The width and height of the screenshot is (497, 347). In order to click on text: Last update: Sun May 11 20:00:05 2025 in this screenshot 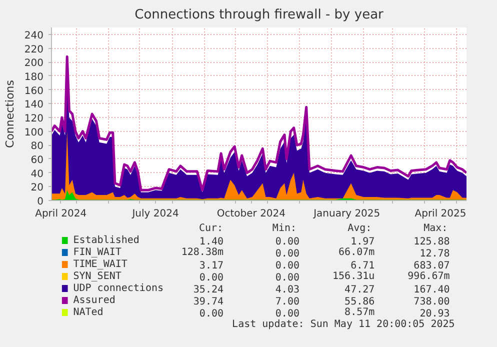, I will do `click(343, 324)`.